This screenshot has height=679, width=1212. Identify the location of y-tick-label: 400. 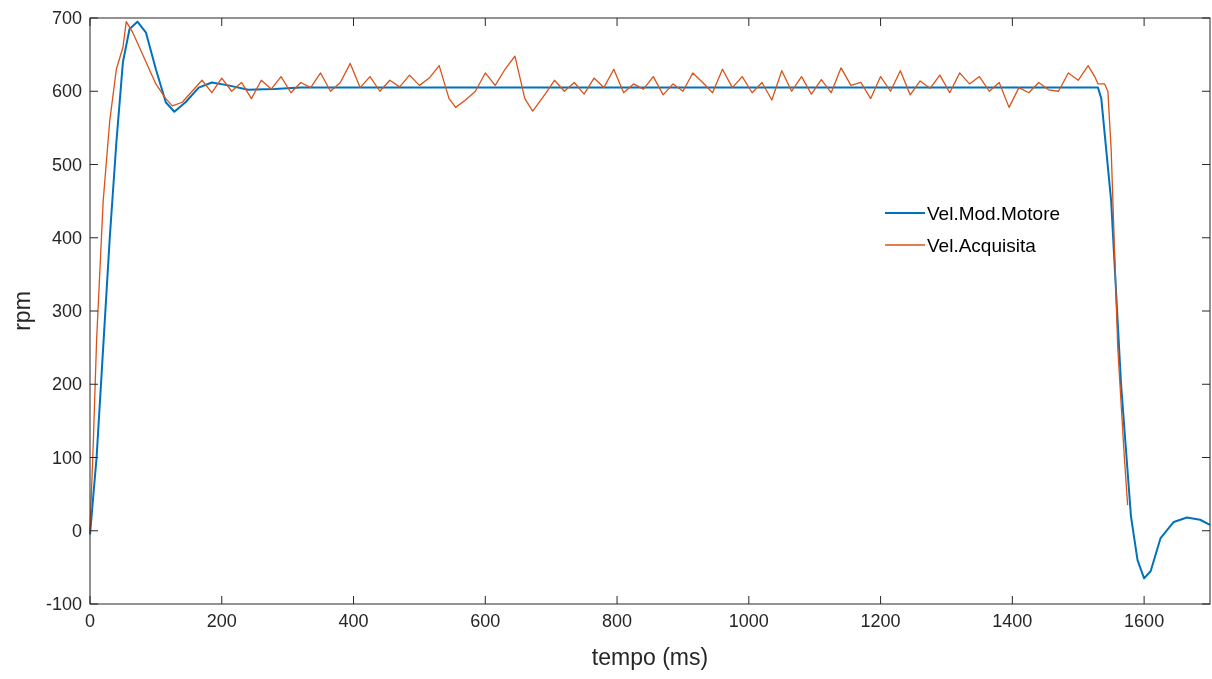
(66, 237).